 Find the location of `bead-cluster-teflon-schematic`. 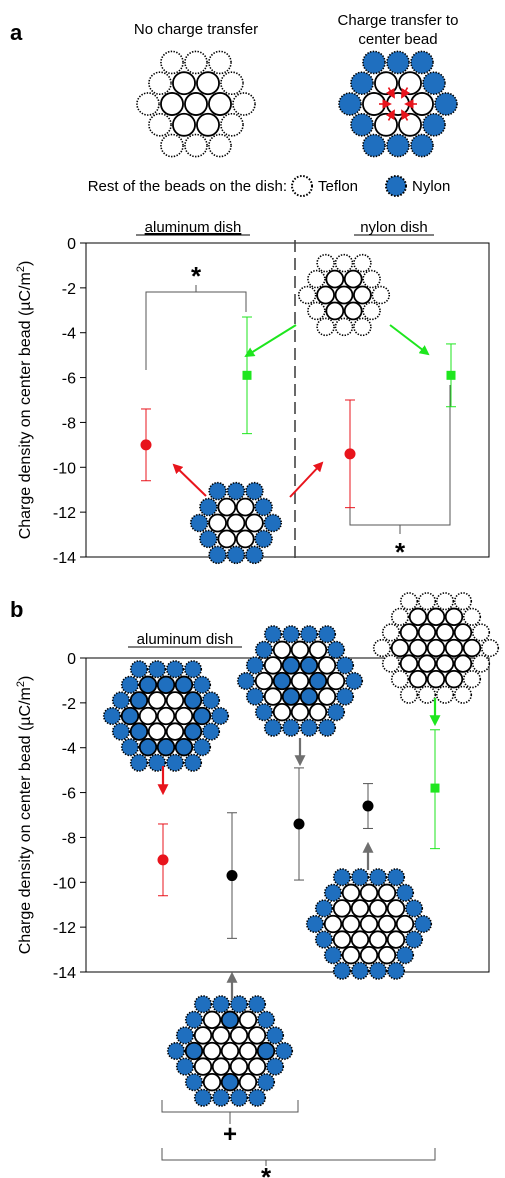

bead-cluster-teflon-schematic is located at coordinates (196, 104).